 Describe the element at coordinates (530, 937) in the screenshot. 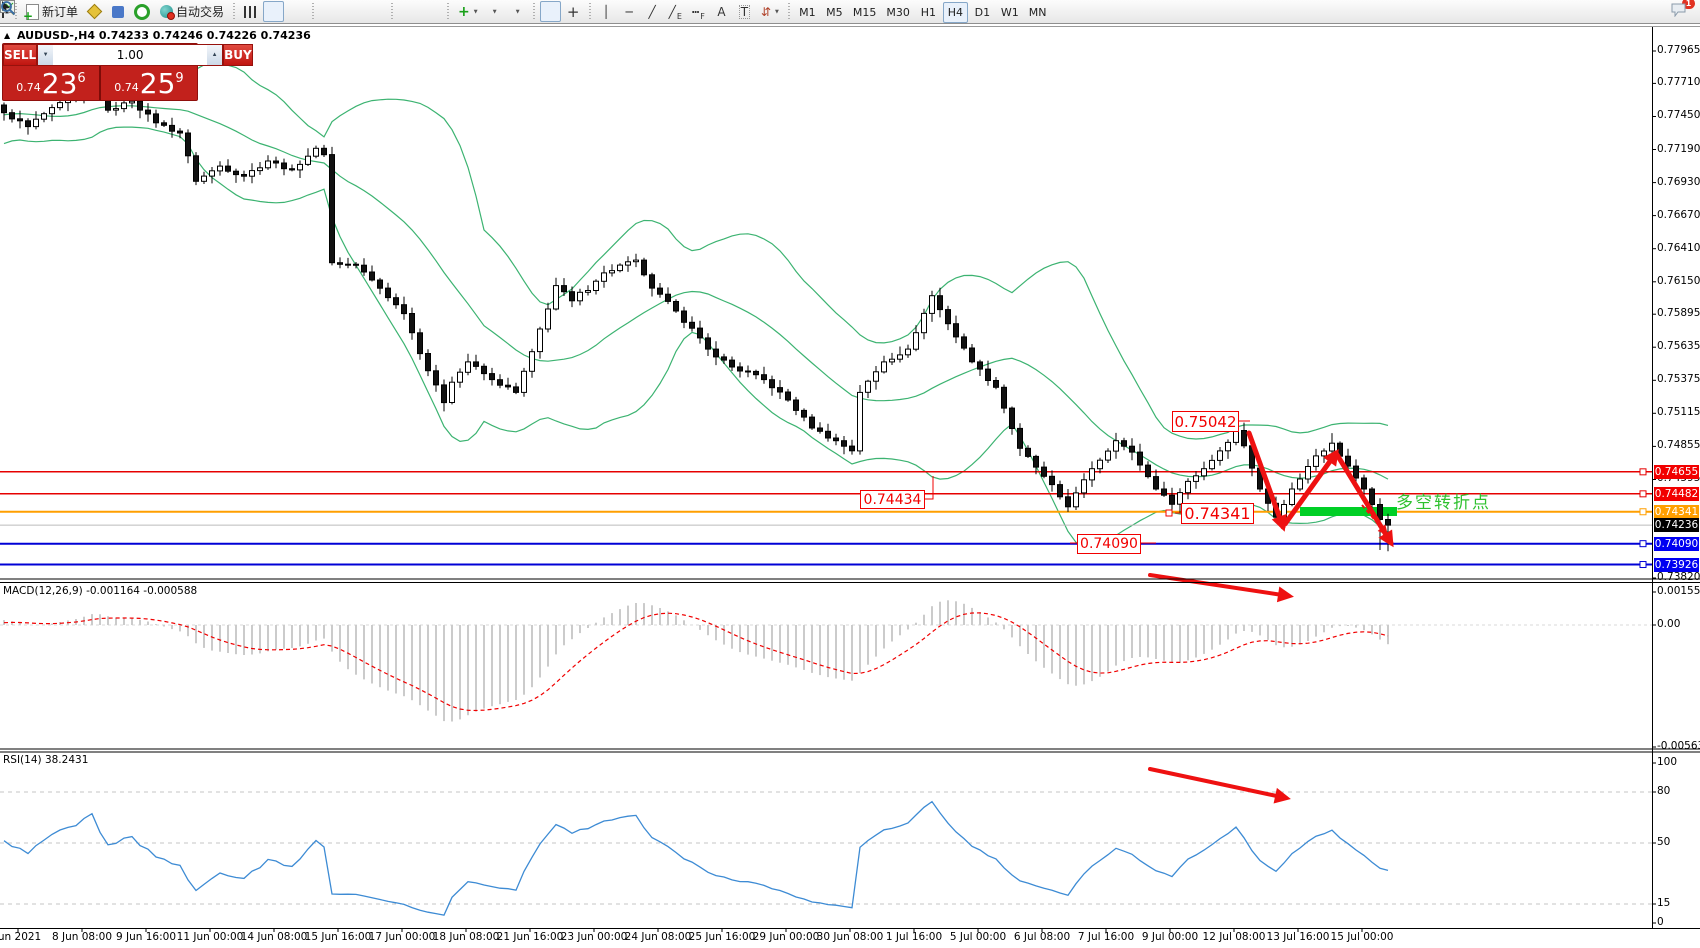

I see `time-axis-label: 21 Jun 16:00` at that location.